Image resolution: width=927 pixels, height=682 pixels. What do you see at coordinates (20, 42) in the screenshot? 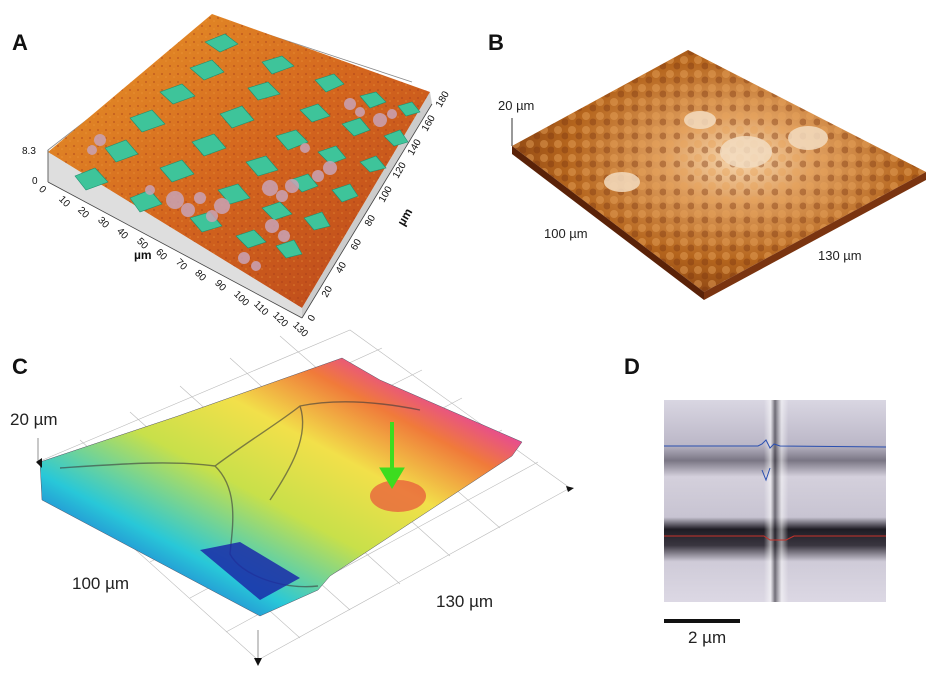
I see `panel-a-letter: A` at bounding box center [20, 42].